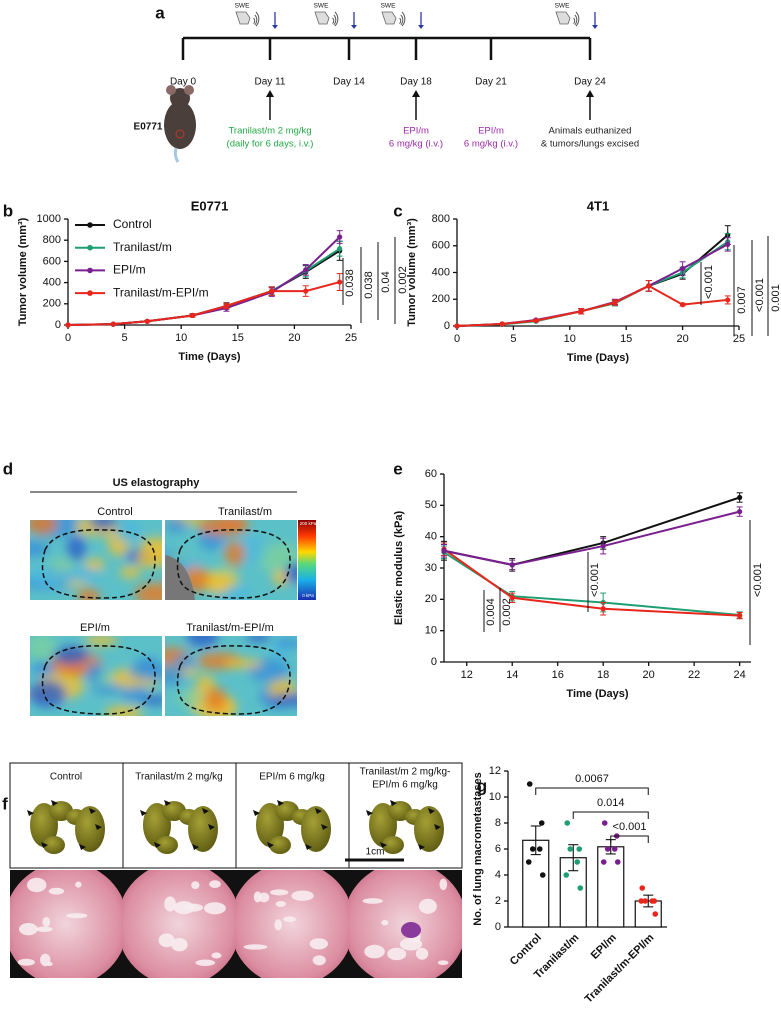 This screenshot has height=1013, width=781. What do you see at coordinates (431, 505) in the screenshot?
I see `y-tick-label: 50` at bounding box center [431, 505].